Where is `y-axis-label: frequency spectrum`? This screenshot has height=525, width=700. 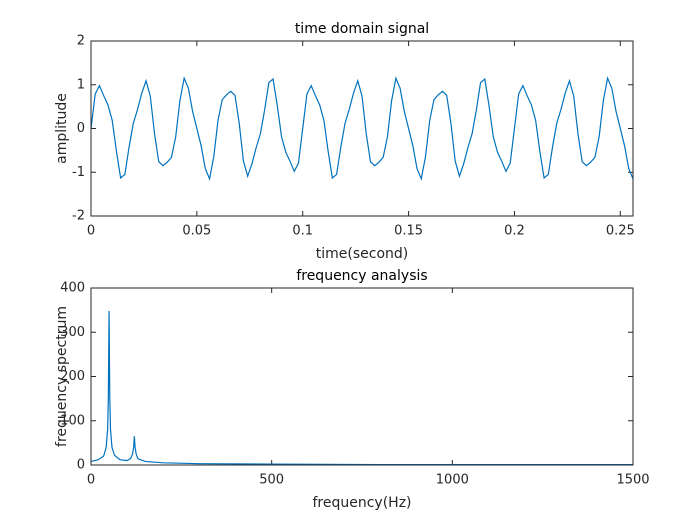
y-axis-label: frequency spectrum is located at coordinates (62, 376).